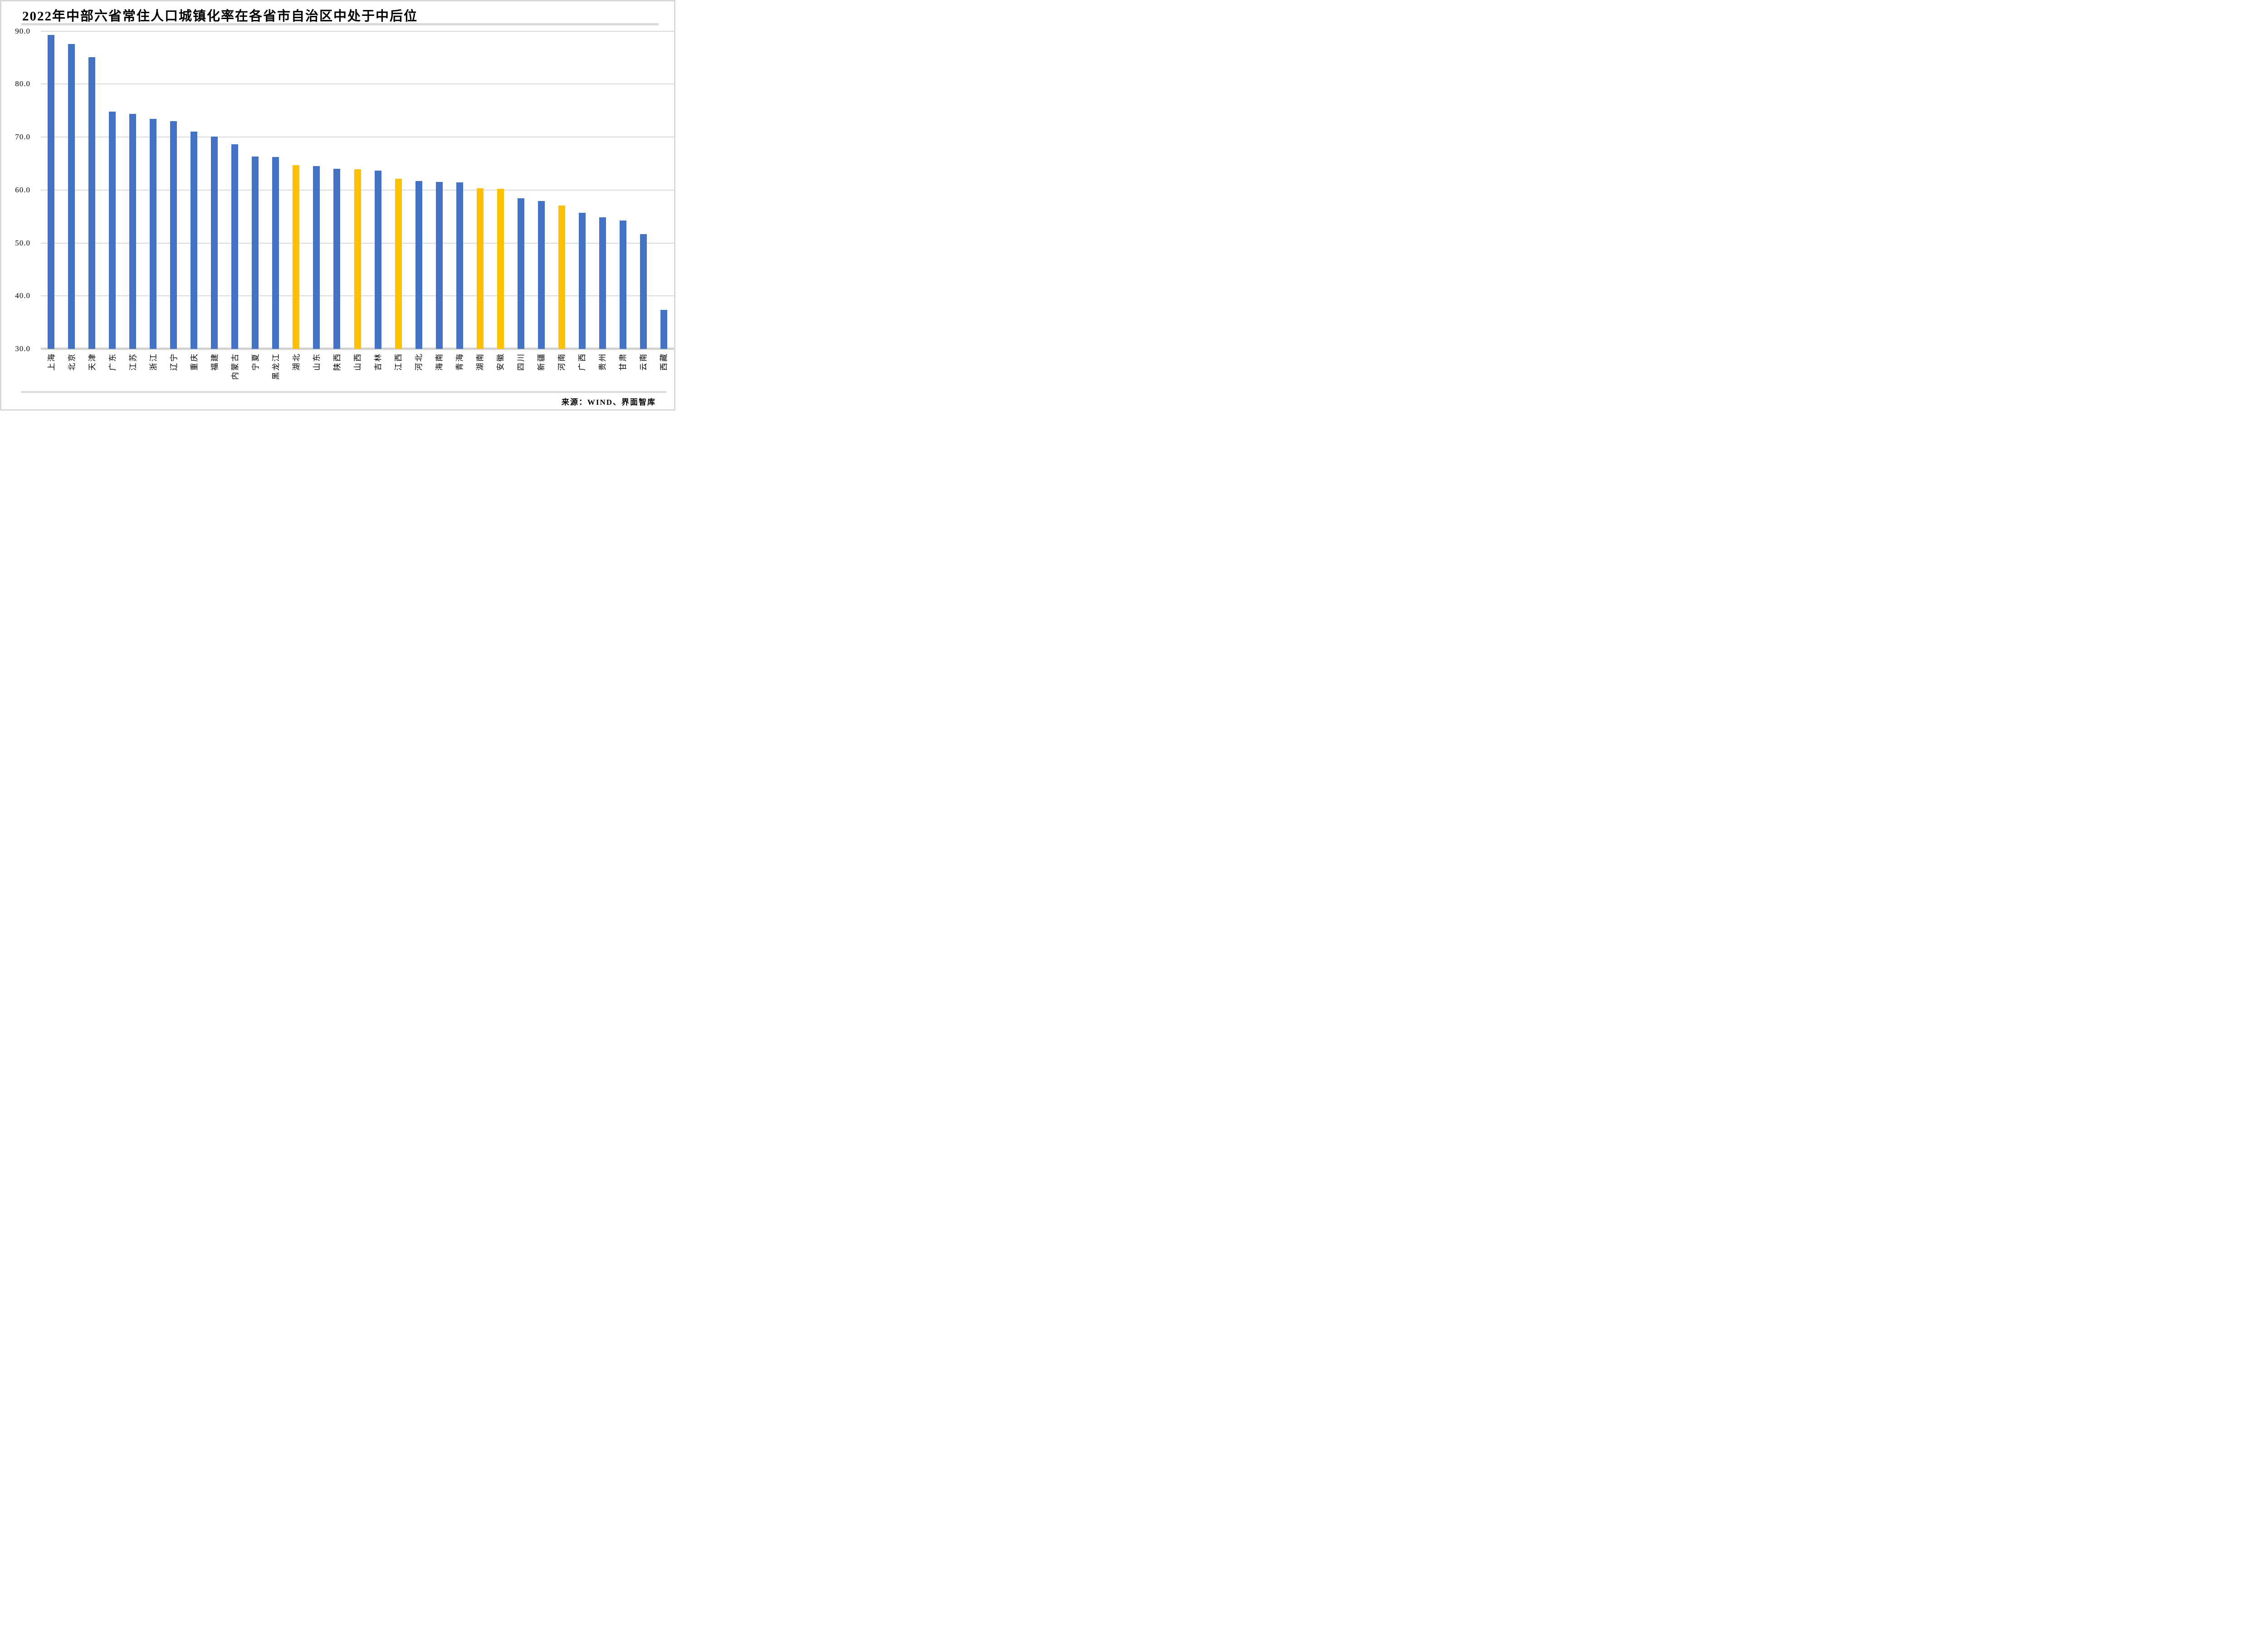 Image resolution: width=2268 pixels, height=1642 pixels. I want to click on x-axis-label-广西: 广西, so click(582, 362).